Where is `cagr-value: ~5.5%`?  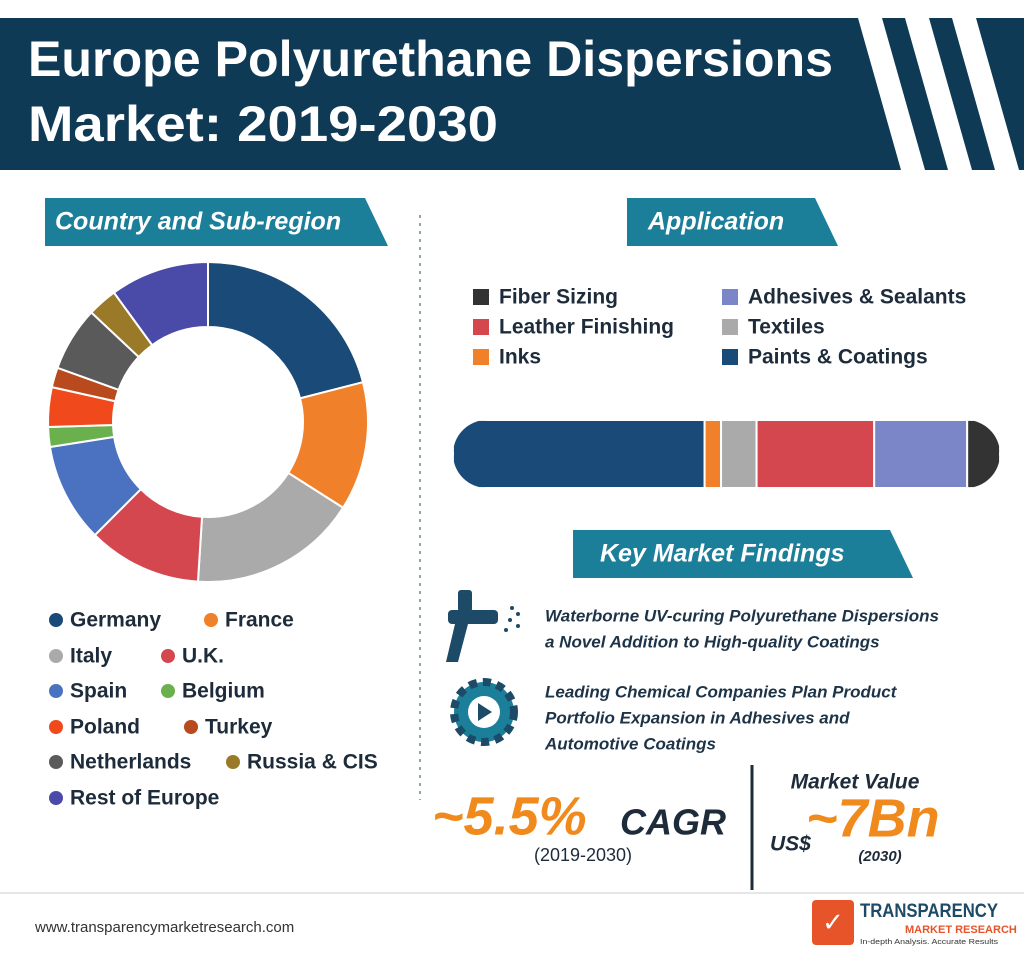 cagr-value: ~5.5% is located at coordinates (509, 816).